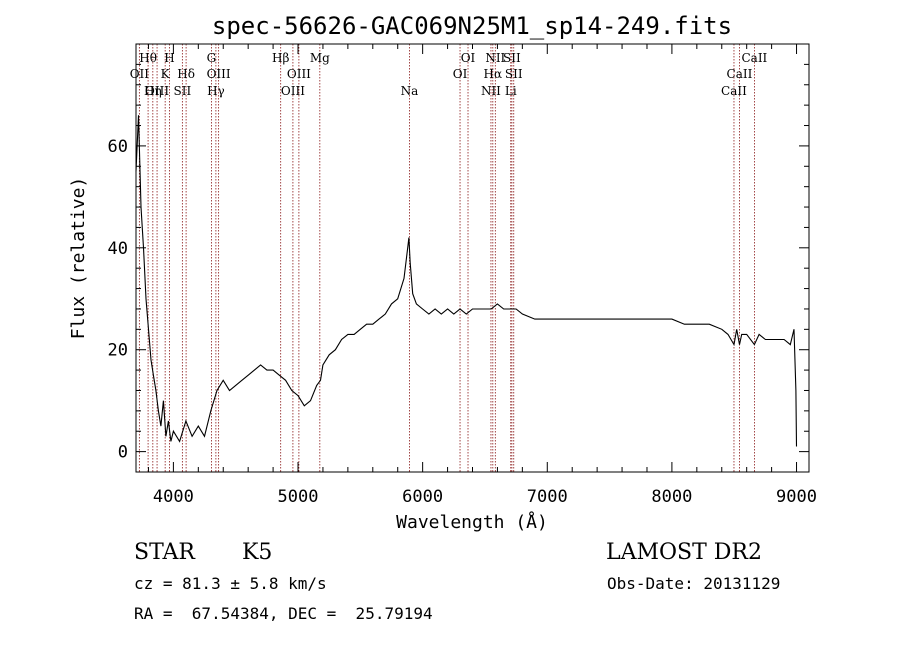 The height and width of the screenshot is (649, 900). I want to click on redshift-readout: cz = 81.3 ± 5.8 km/s, so click(230, 583).